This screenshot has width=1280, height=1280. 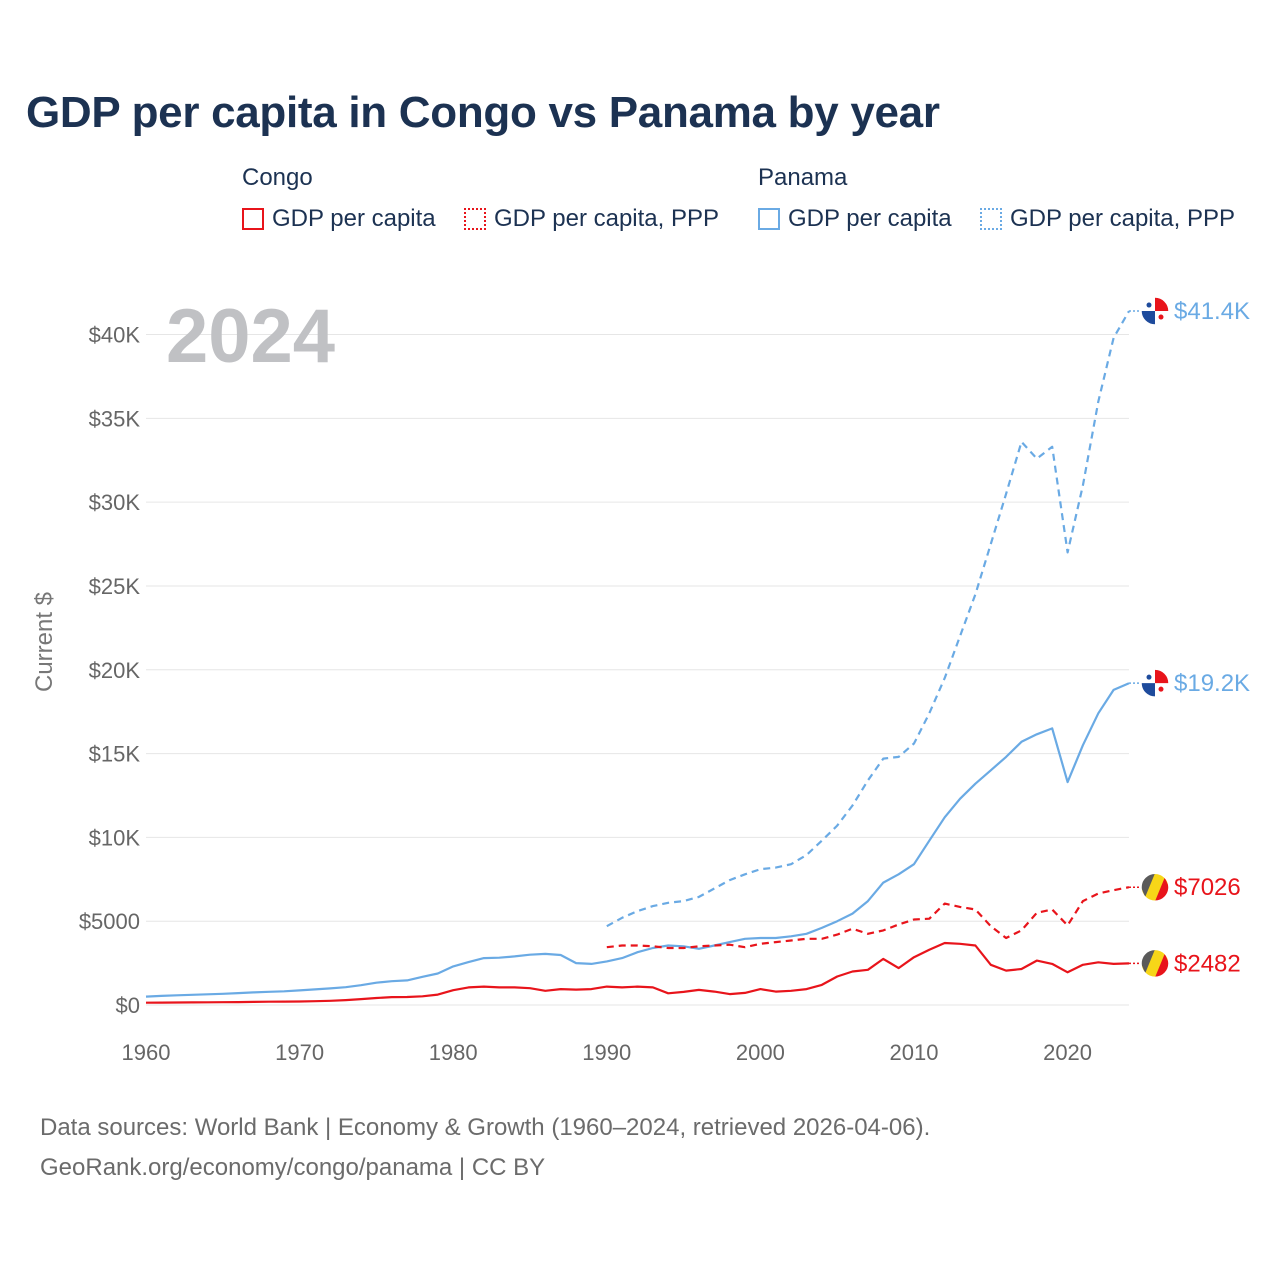 I want to click on end-value-label: $19.2K, so click(x=1212, y=683).